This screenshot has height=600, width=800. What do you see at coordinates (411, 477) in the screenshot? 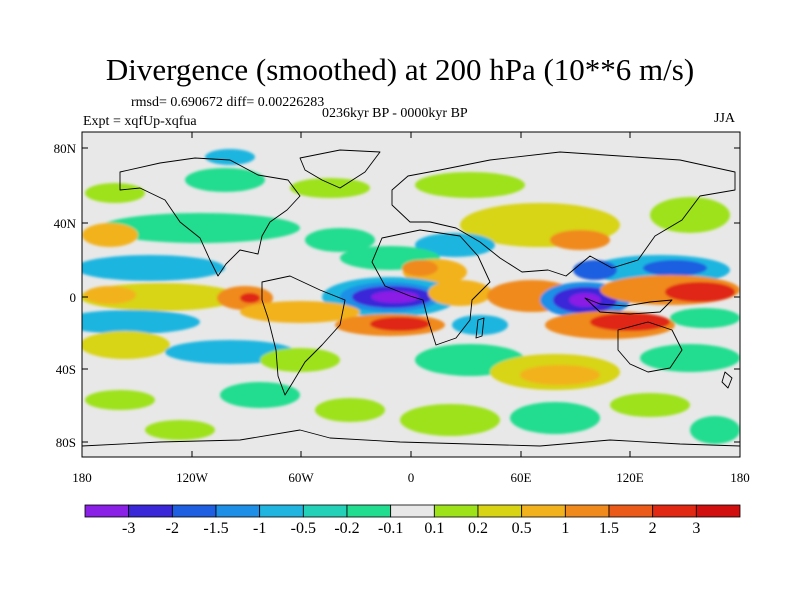
I see `lon-tick-label: 0` at bounding box center [411, 477].